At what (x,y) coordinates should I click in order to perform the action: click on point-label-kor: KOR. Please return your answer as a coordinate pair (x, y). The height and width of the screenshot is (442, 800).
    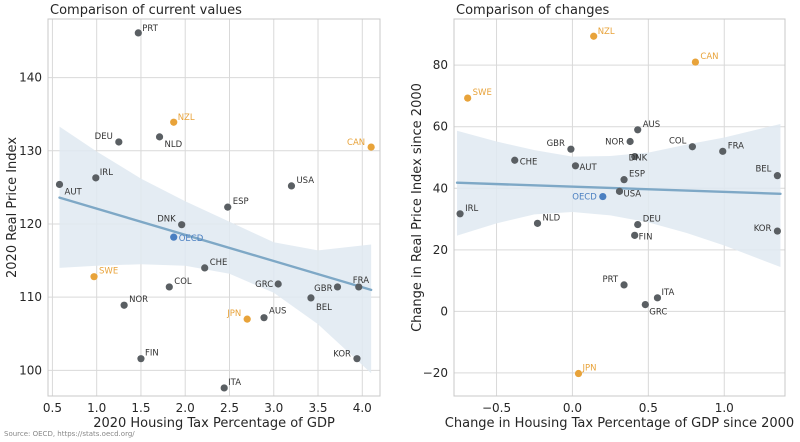
    Looking at the image, I should click on (342, 355).